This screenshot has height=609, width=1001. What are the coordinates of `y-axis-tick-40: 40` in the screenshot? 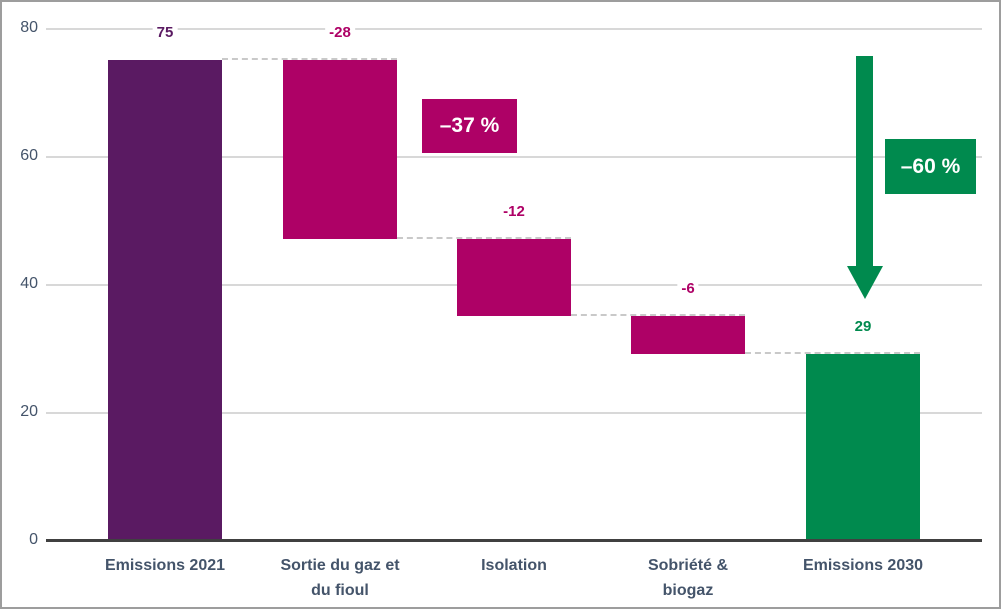 It's located at (29, 283).